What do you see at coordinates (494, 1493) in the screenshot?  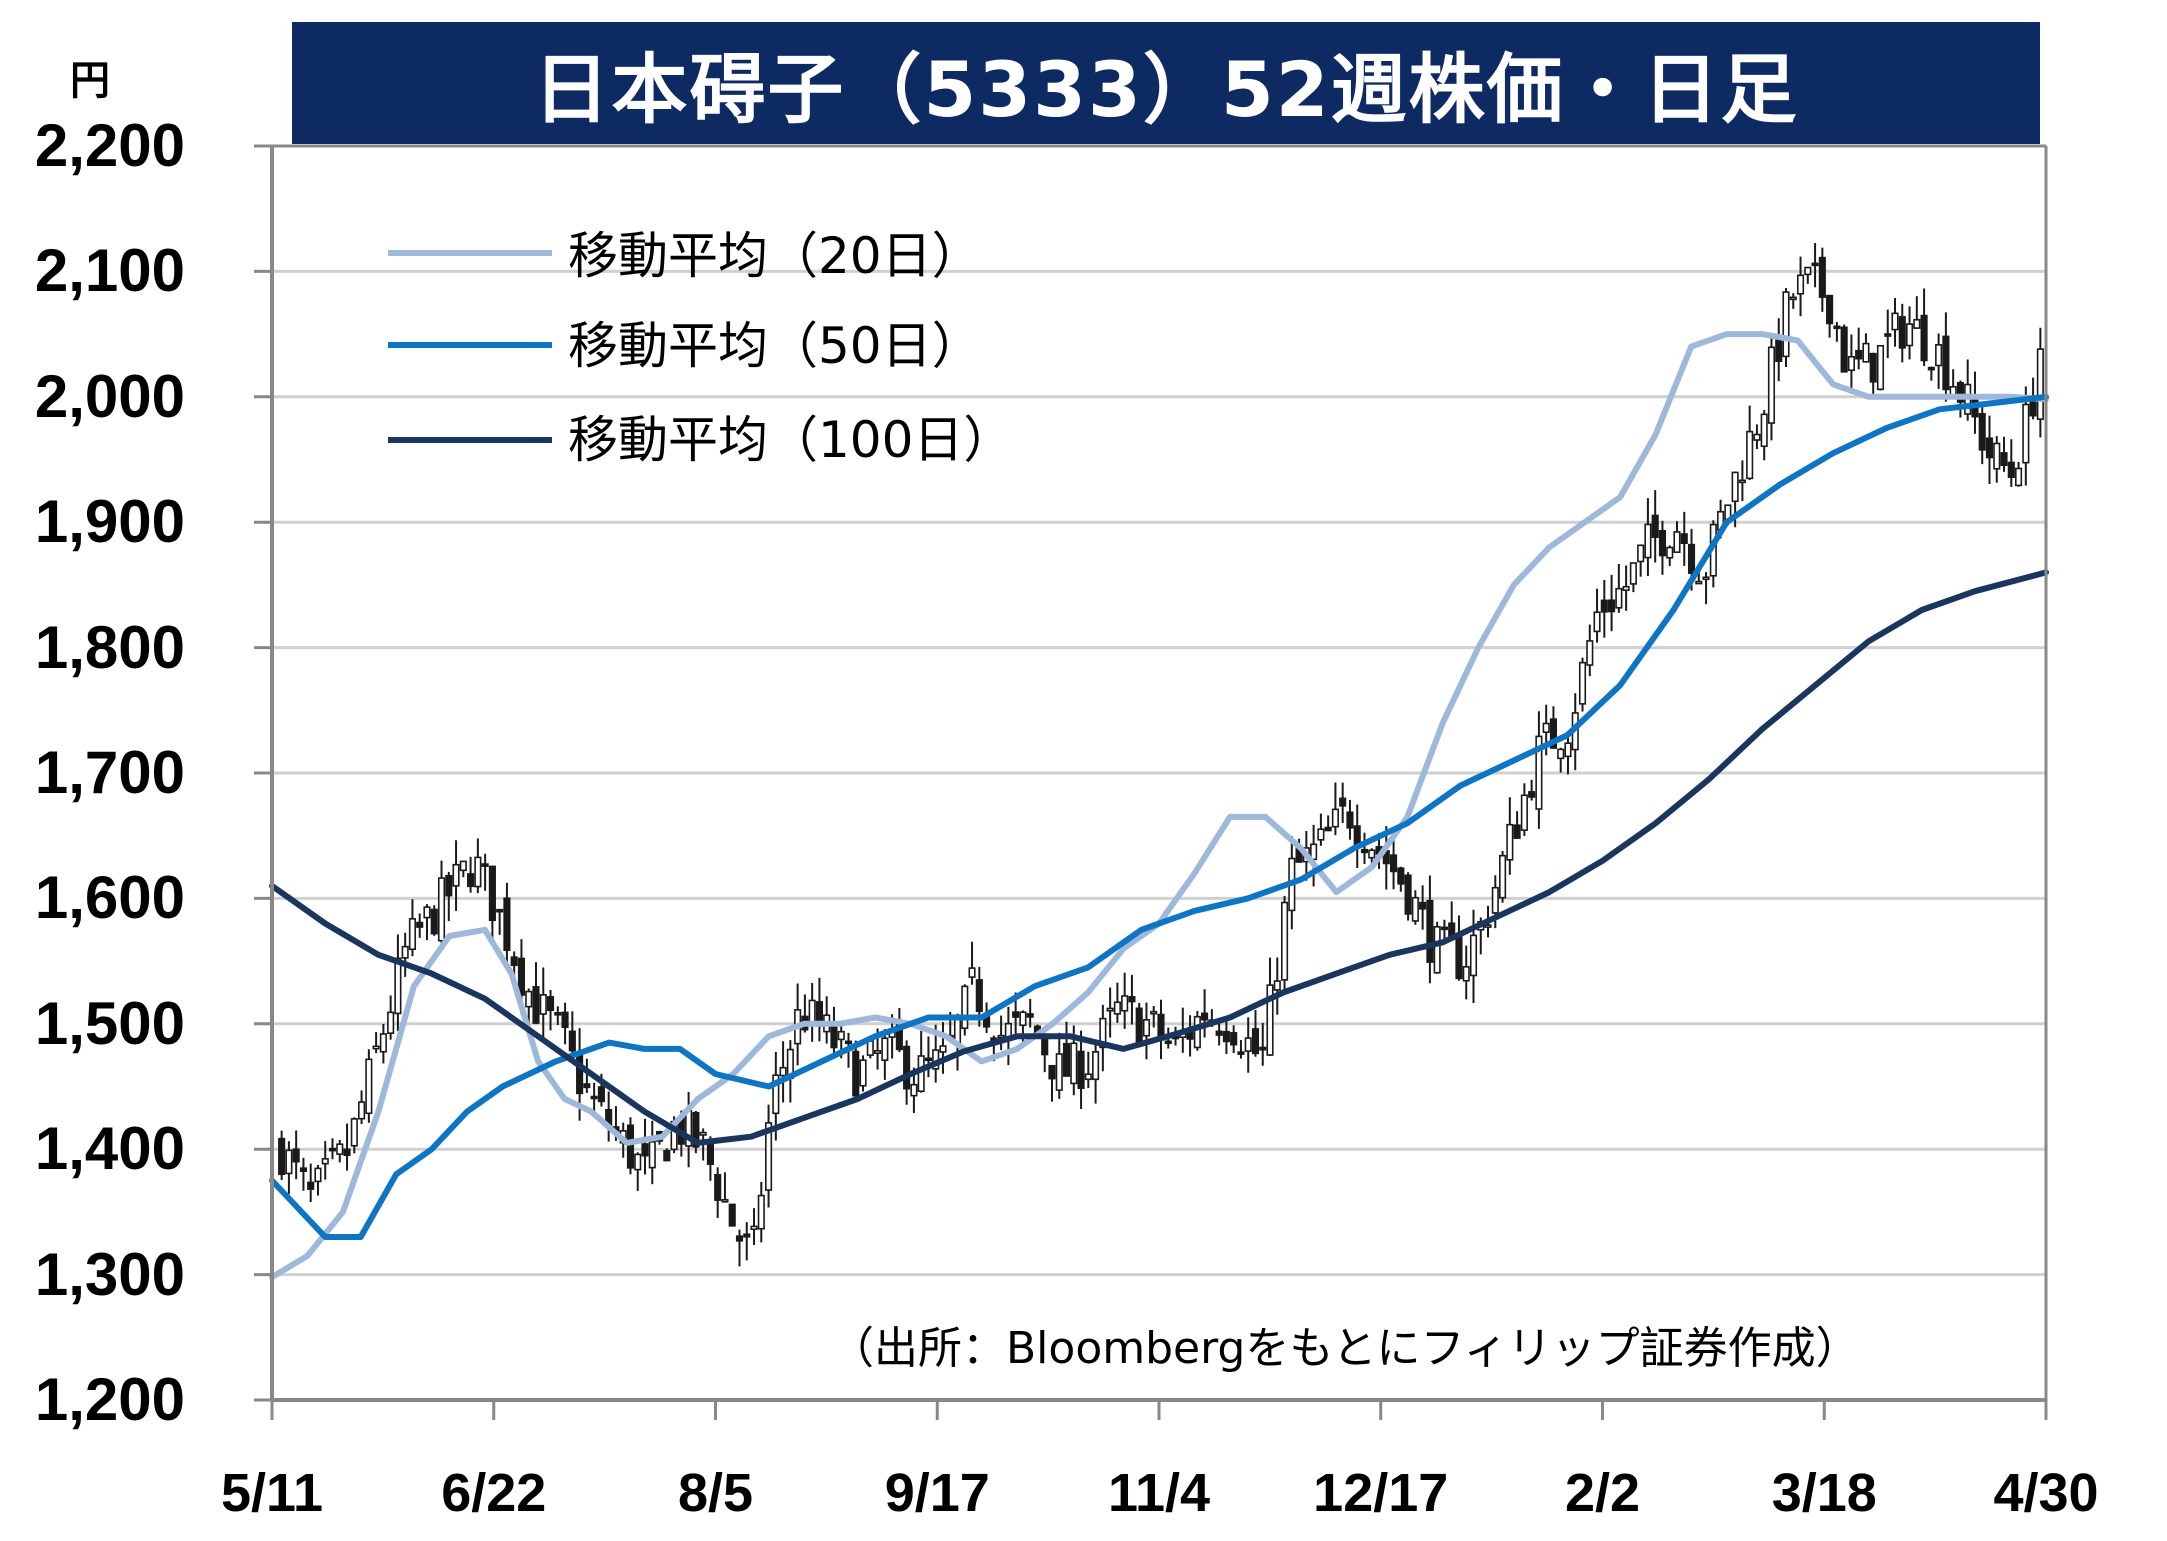 I see `x-tick-label: 6/22` at bounding box center [494, 1493].